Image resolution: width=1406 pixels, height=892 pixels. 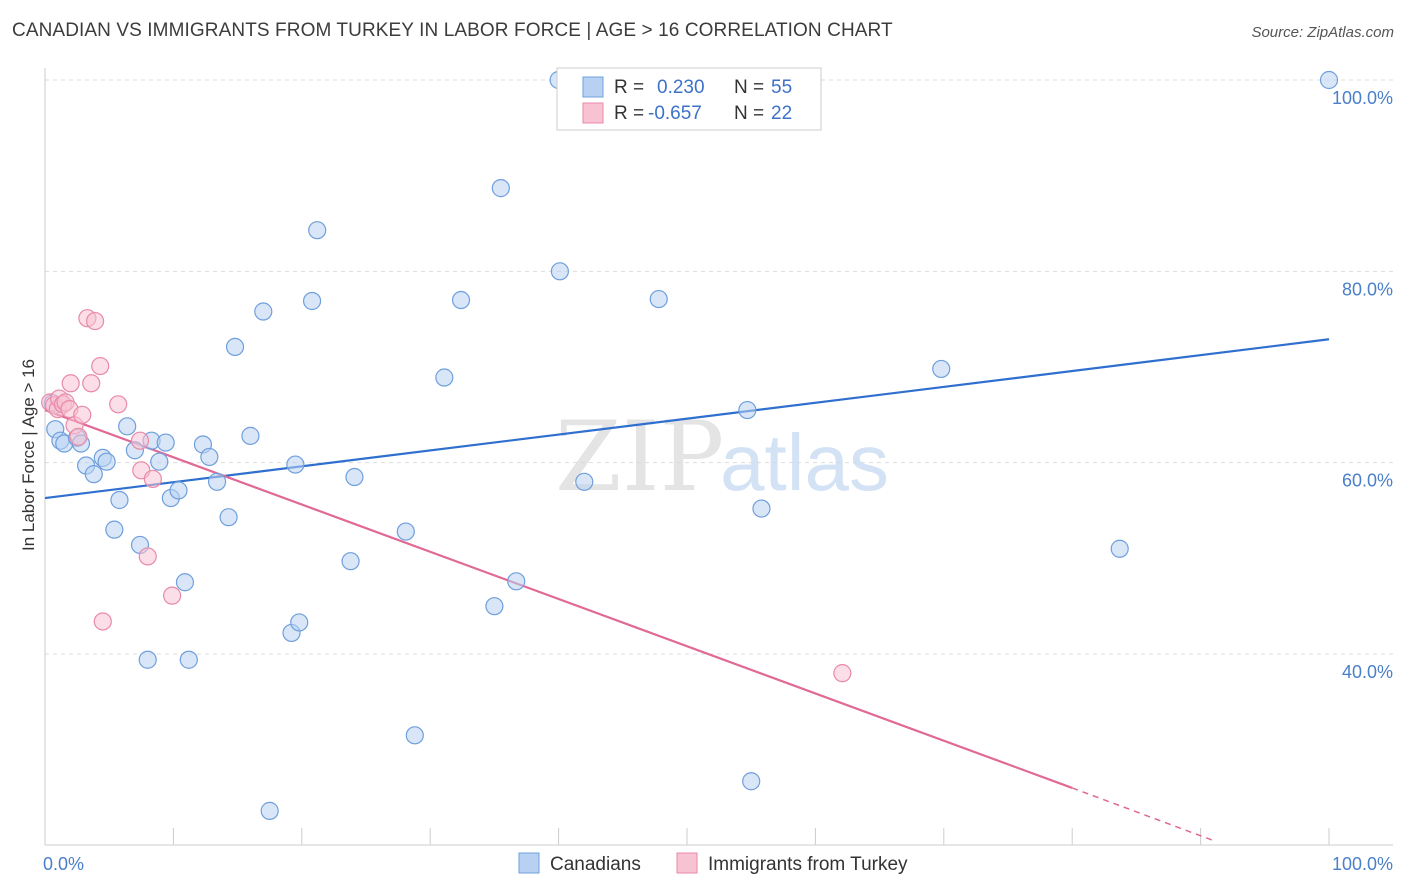 What do you see at coordinates (593, 113) in the screenshot?
I see `stats-legend-swatch-turkey` at bounding box center [593, 113].